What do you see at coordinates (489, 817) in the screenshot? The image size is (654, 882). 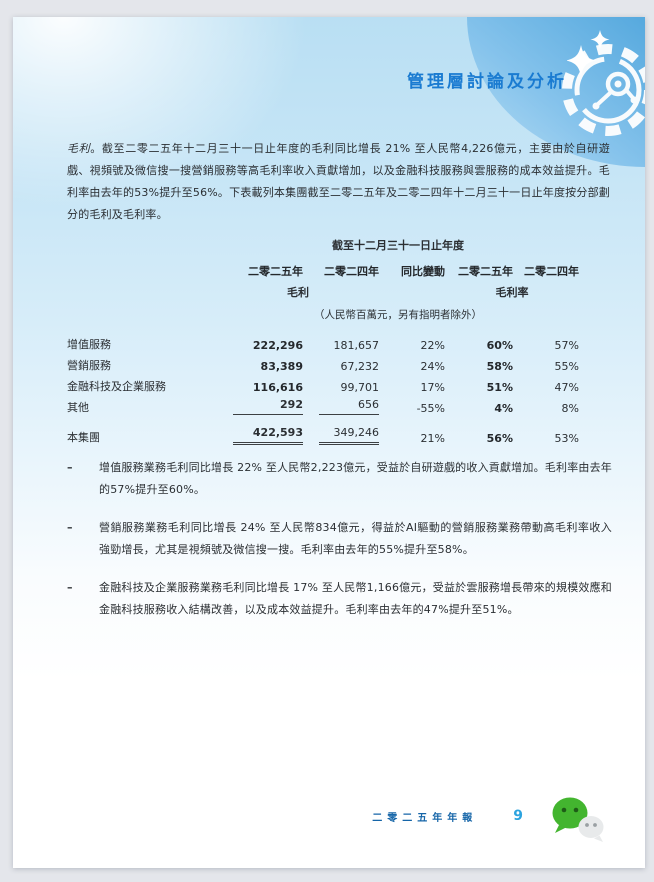 I see `page-footer: 二零二五年年報 9` at bounding box center [489, 817].